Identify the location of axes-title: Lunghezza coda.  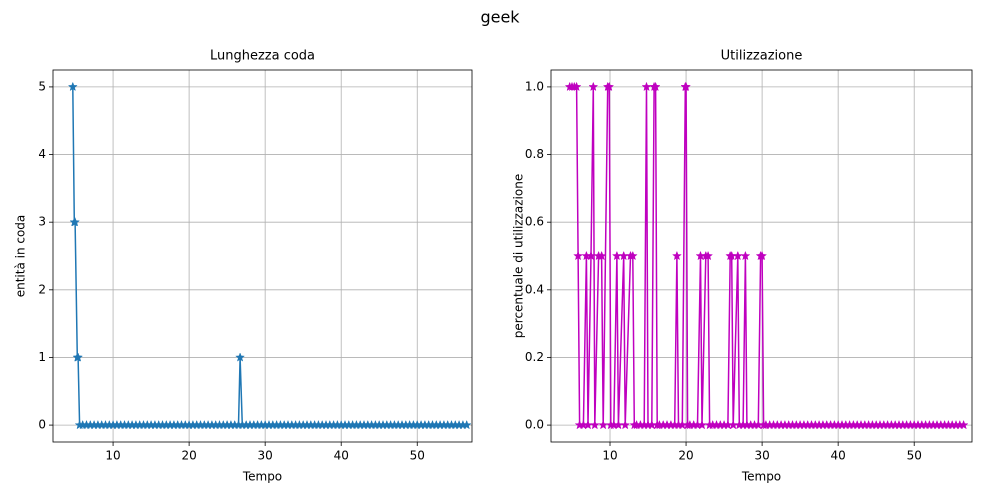
(262, 56).